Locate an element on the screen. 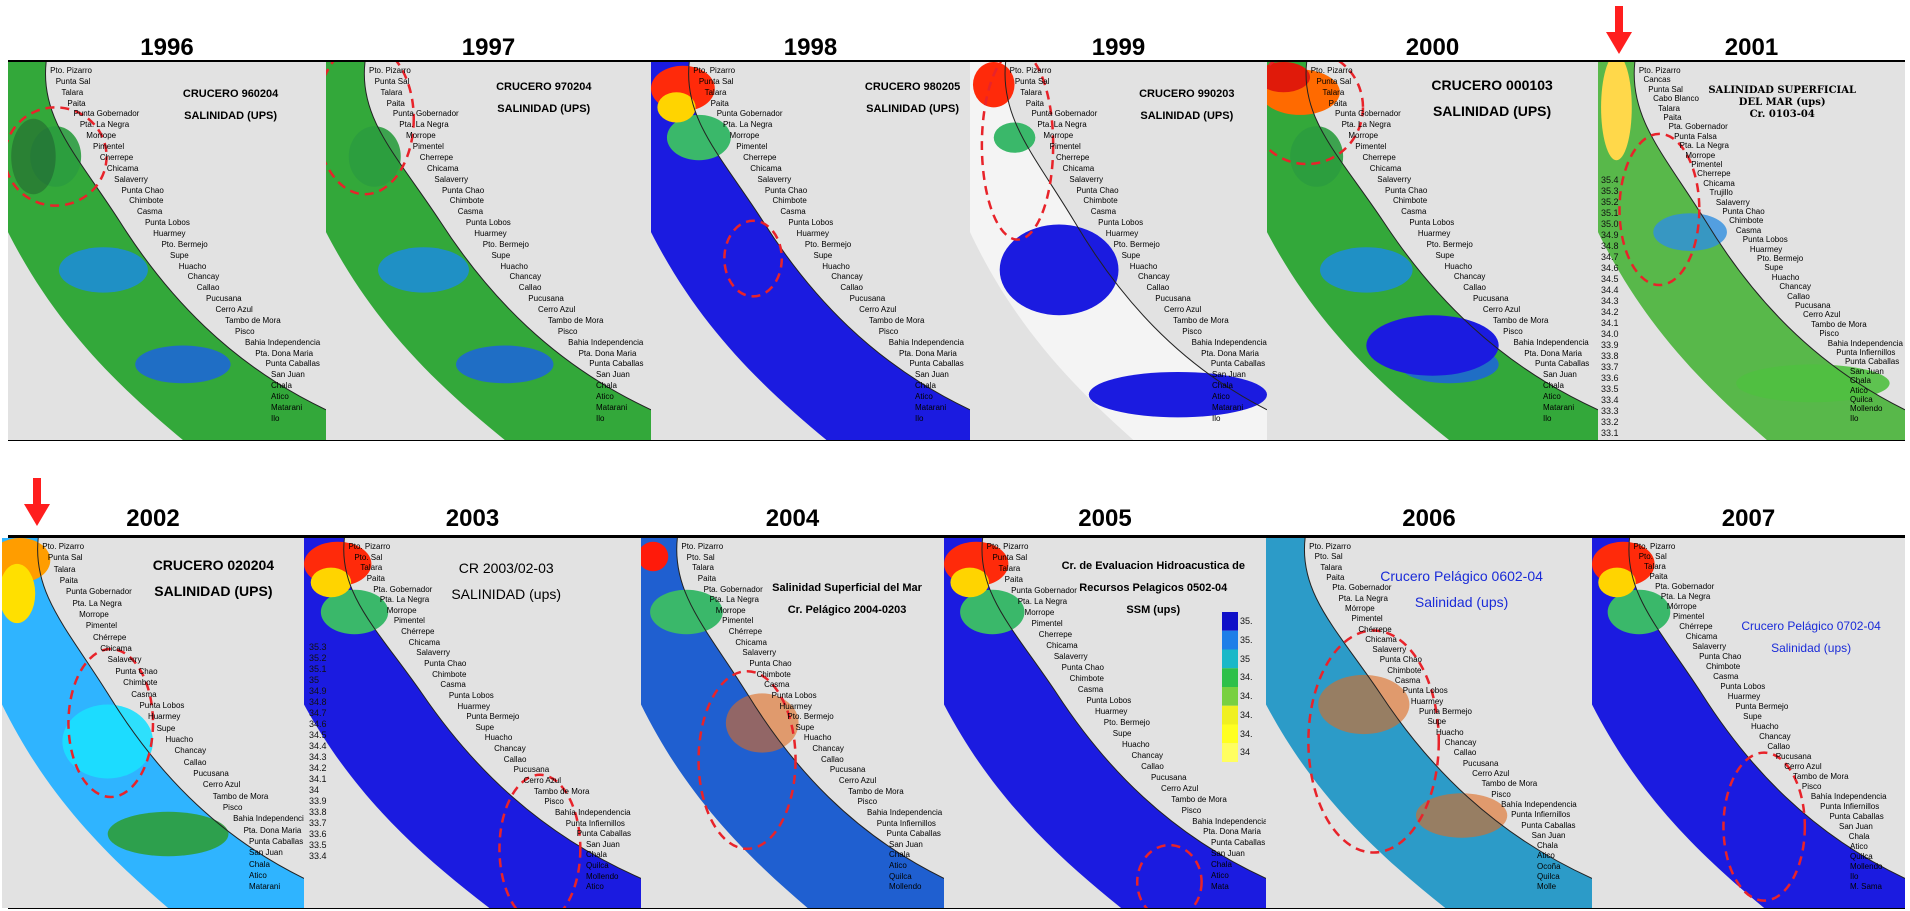 The height and width of the screenshot is (911, 1910). place-label: Cerro Azul is located at coordinates (857, 781).